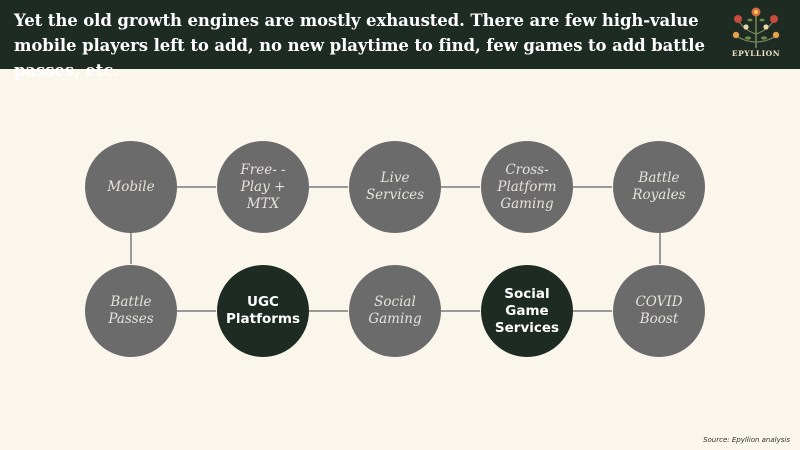 The height and width of the screenshot is (450, 800). What do you see at coordinates (756, 53) in the screenshot?
I see `logo-wordmark: EPYLLION` at bounding box center [756, 53].